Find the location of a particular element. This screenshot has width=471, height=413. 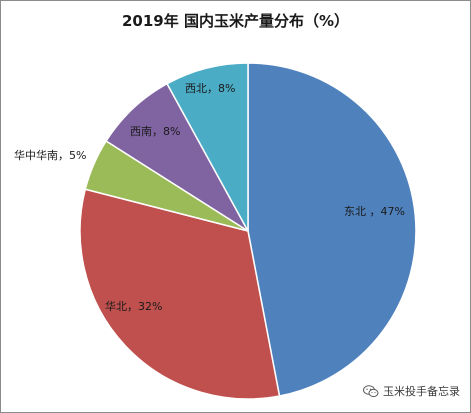

slice-label-4: 西南，8% is located at coordinates (155, 131).